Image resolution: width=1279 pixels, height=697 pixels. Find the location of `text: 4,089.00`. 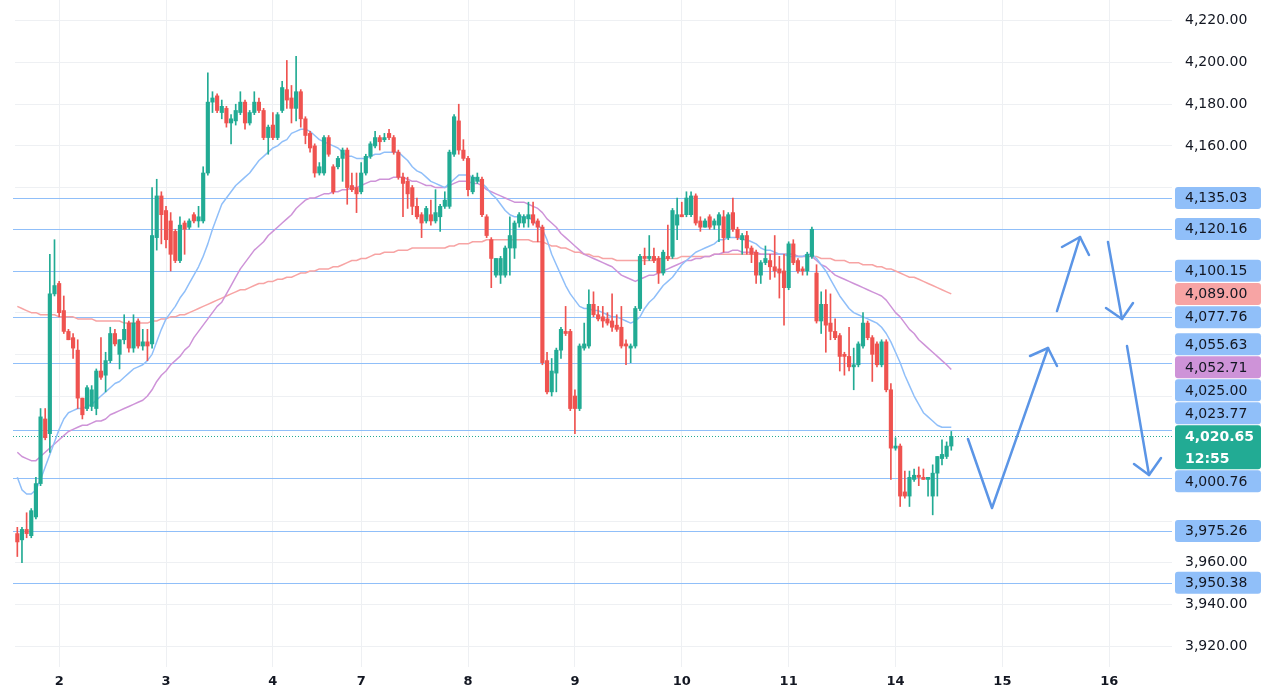

text: 4,089.00 is located at coordinates (1216, 293).